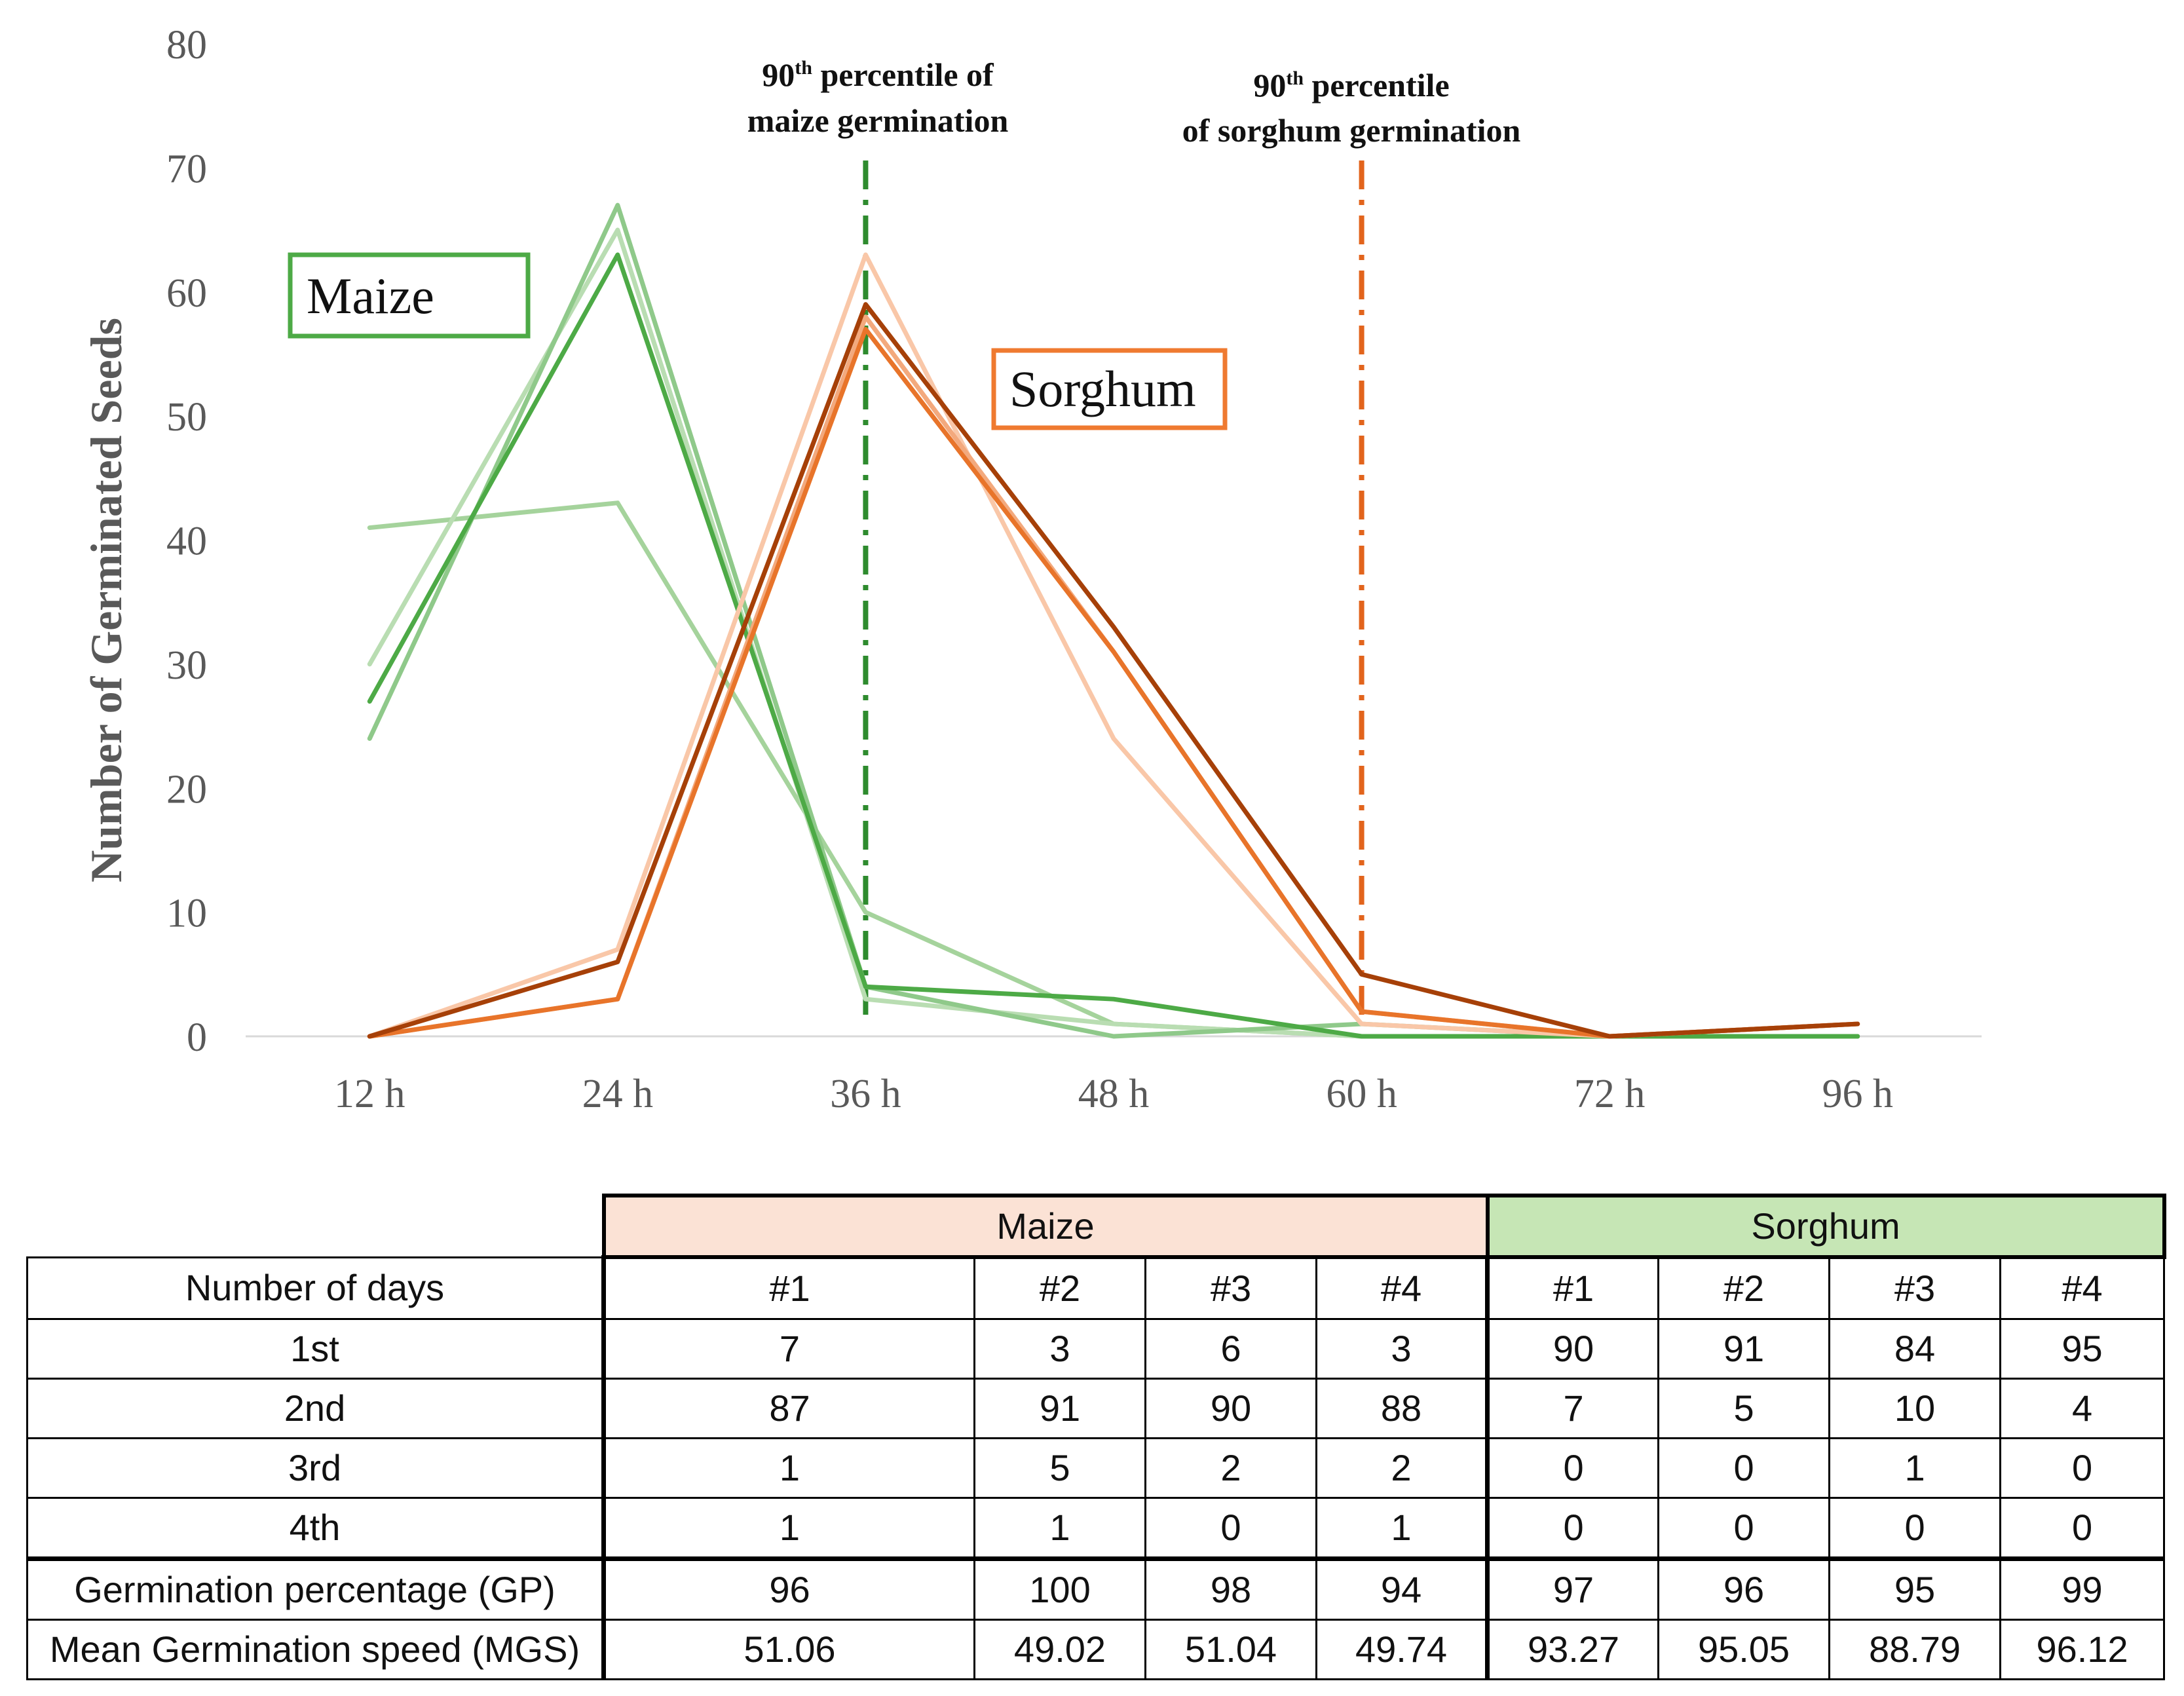  Describe the element at coordinates (1573, 1649) in the screenshot. I see `table-cell: 93.27` at that location.